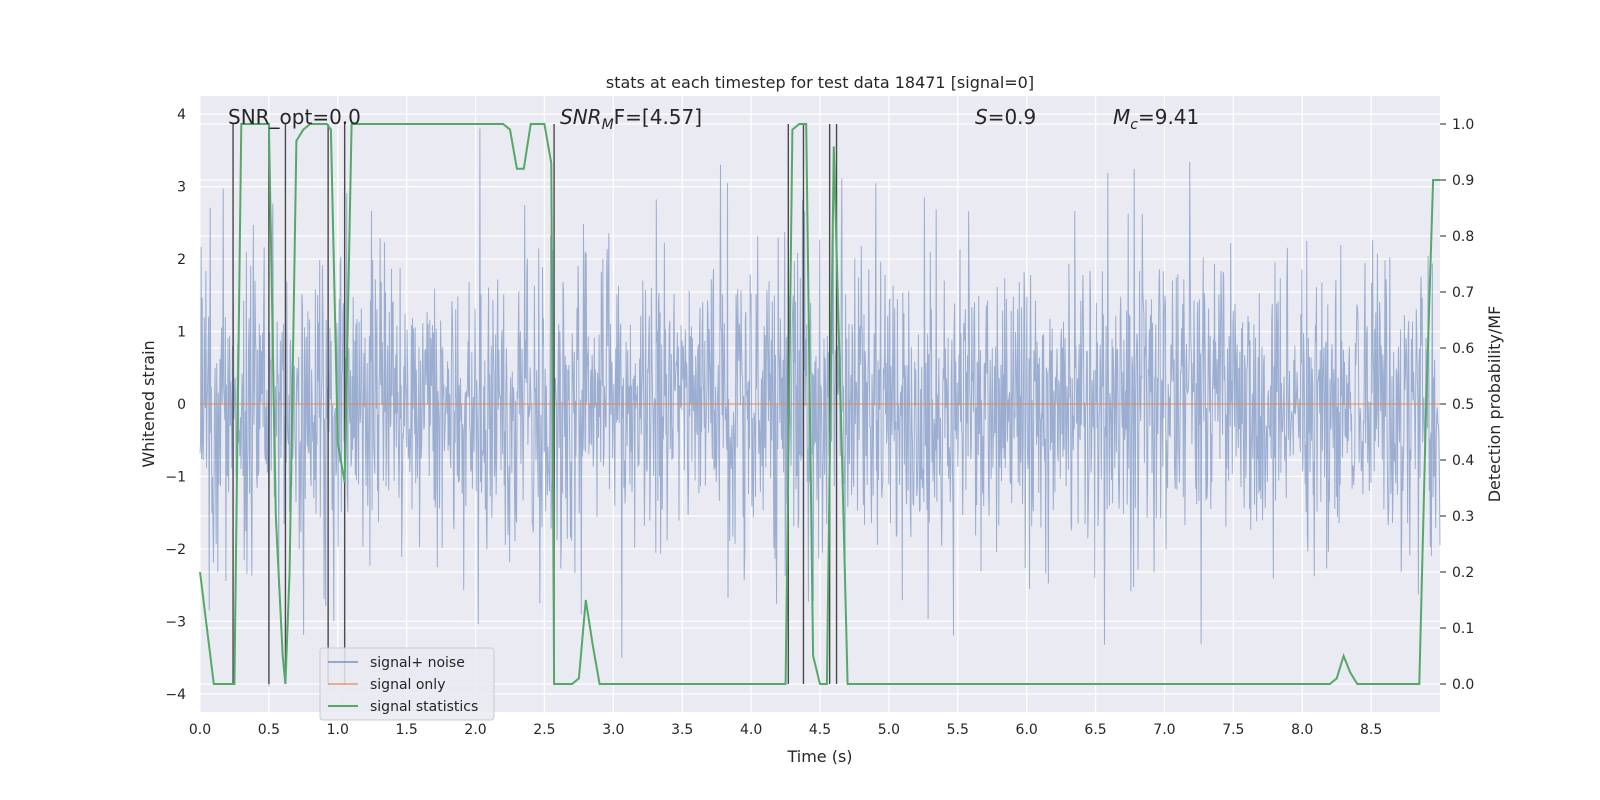 The height and width of the screenshot is (800, 1600). I want to click on x-tick-label: 0.5, so click(269, 730).